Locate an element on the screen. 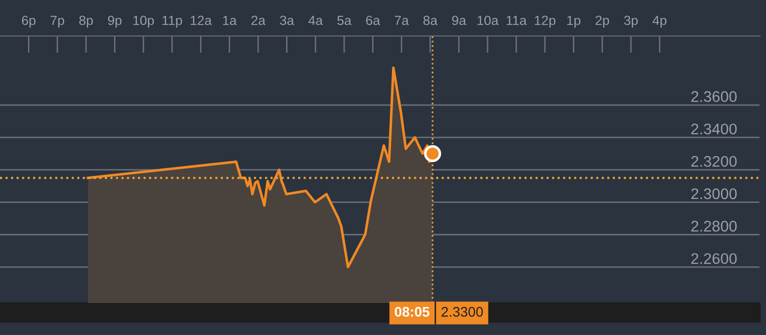 This screenshot has height=335, width=766. y-tick-label: 2.3400 is located at coordinates (714, 129).